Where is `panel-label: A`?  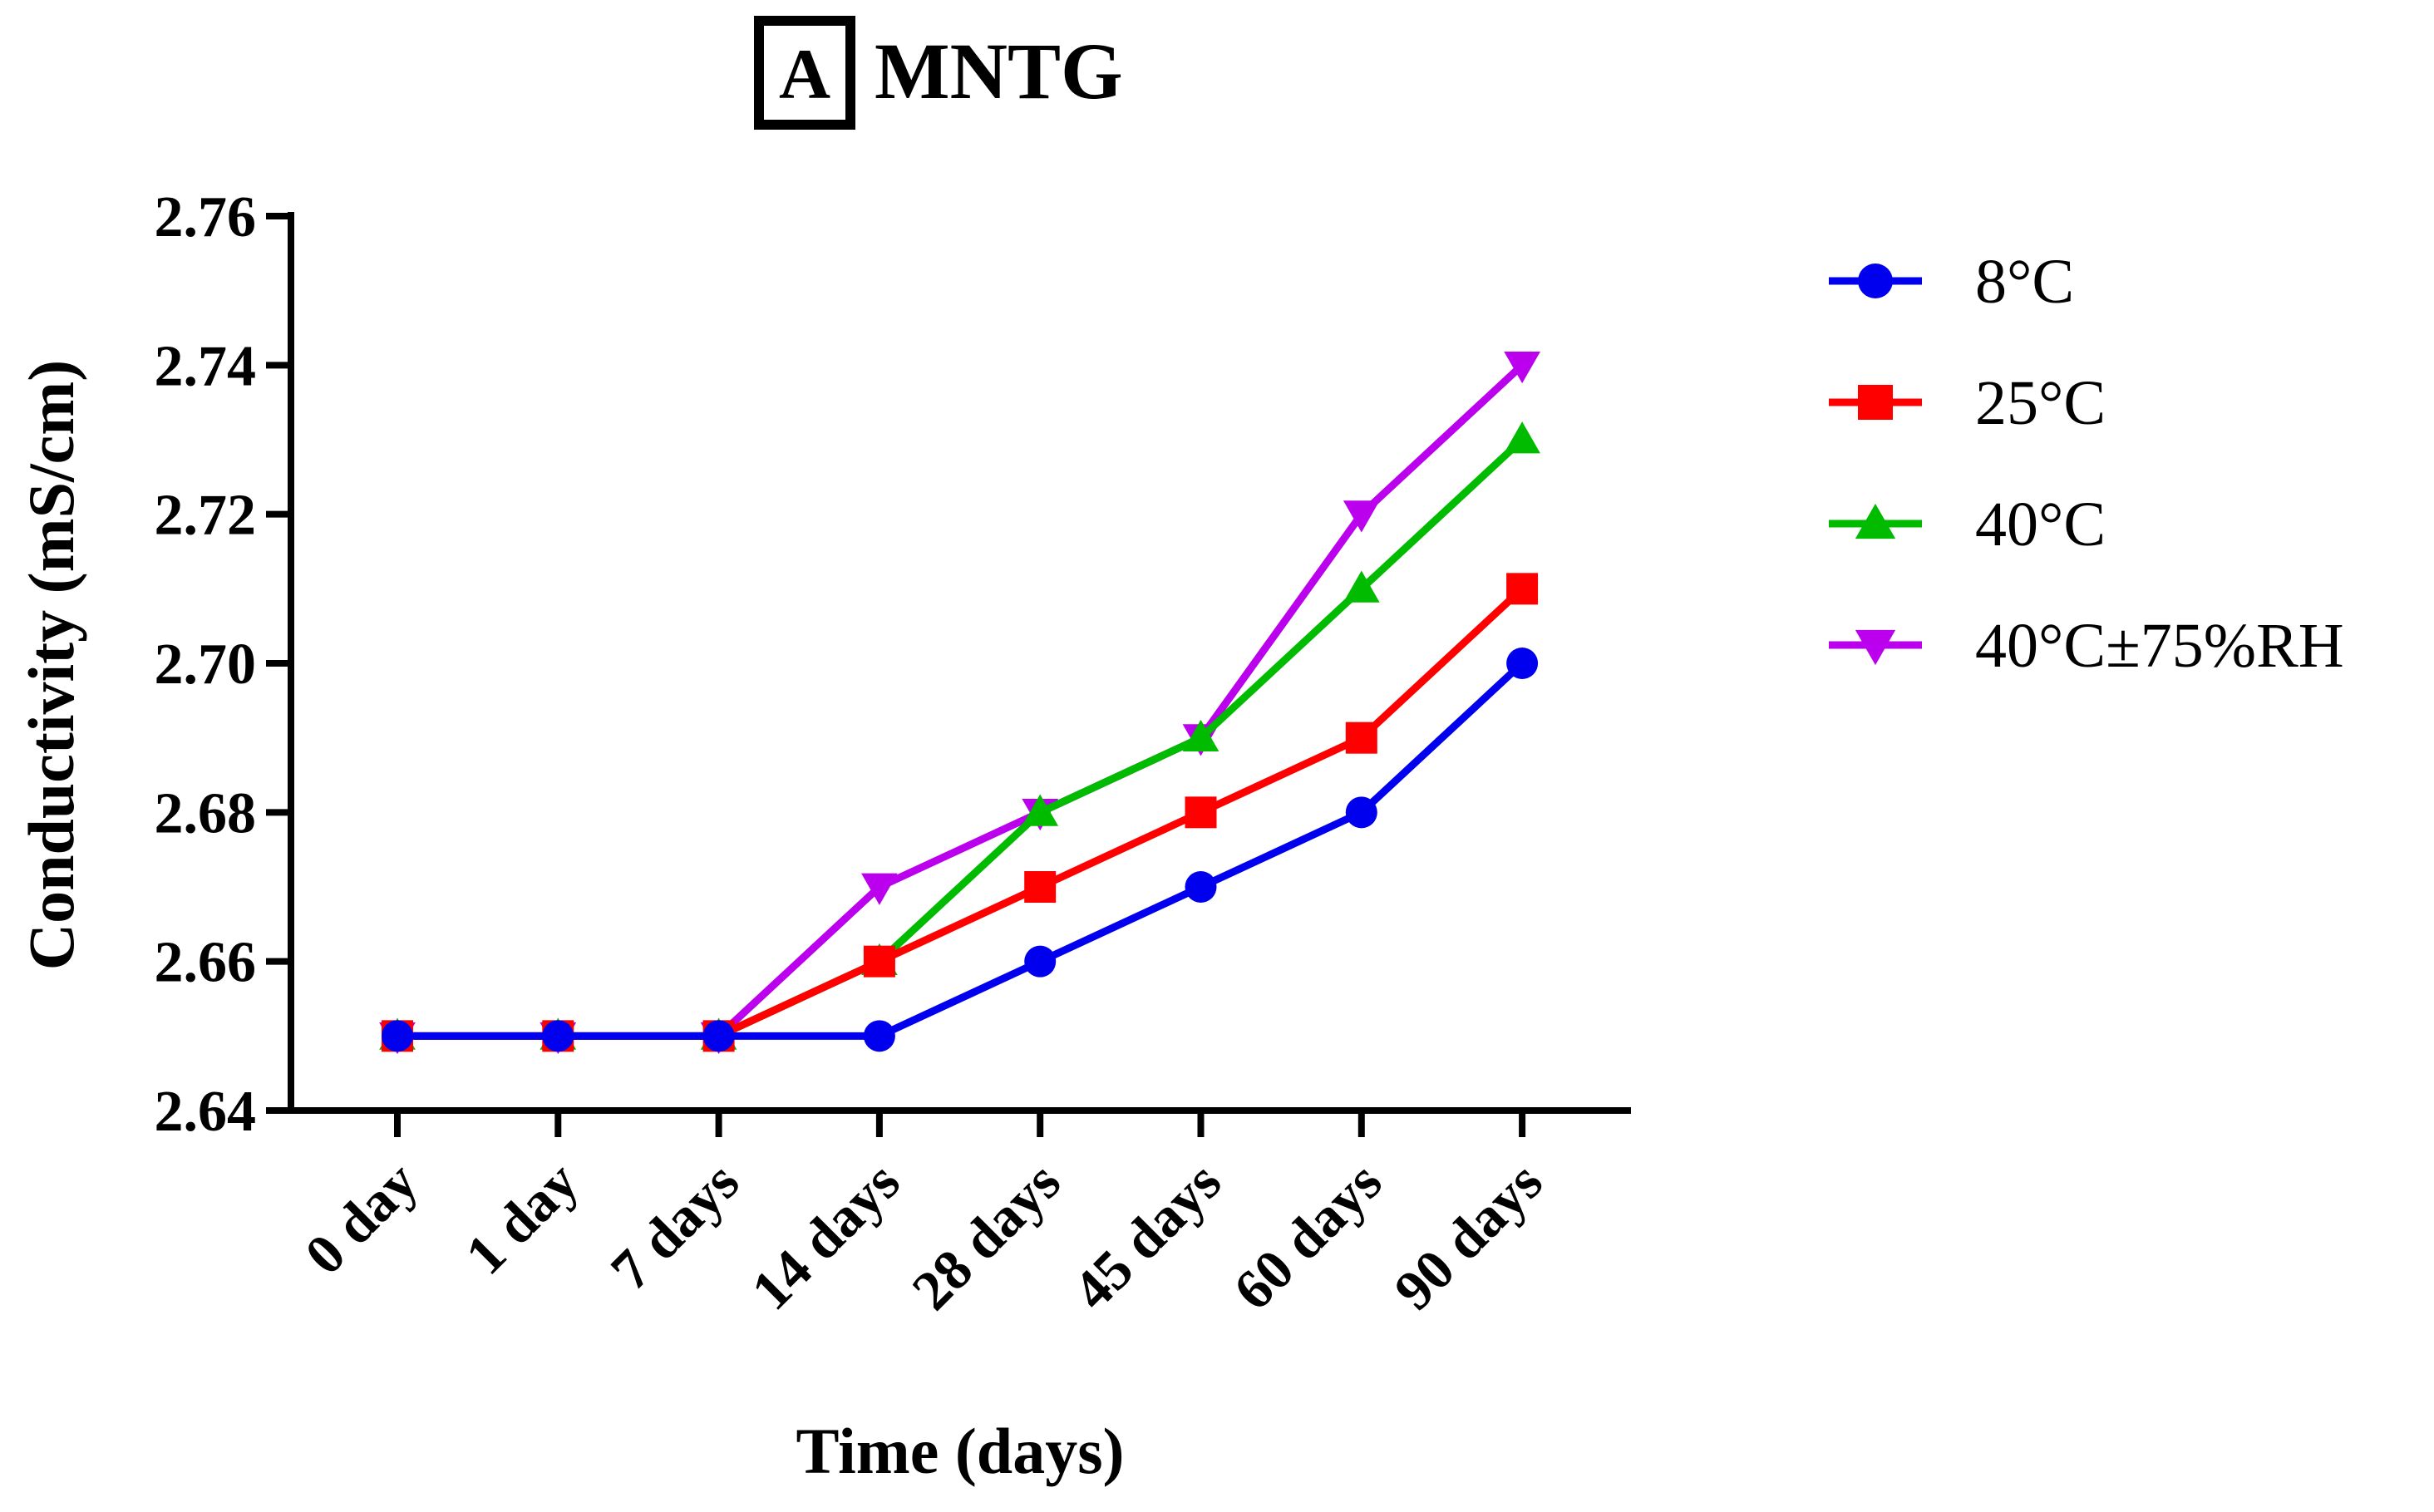 panel-label: A is located at coordinates (804, 74).